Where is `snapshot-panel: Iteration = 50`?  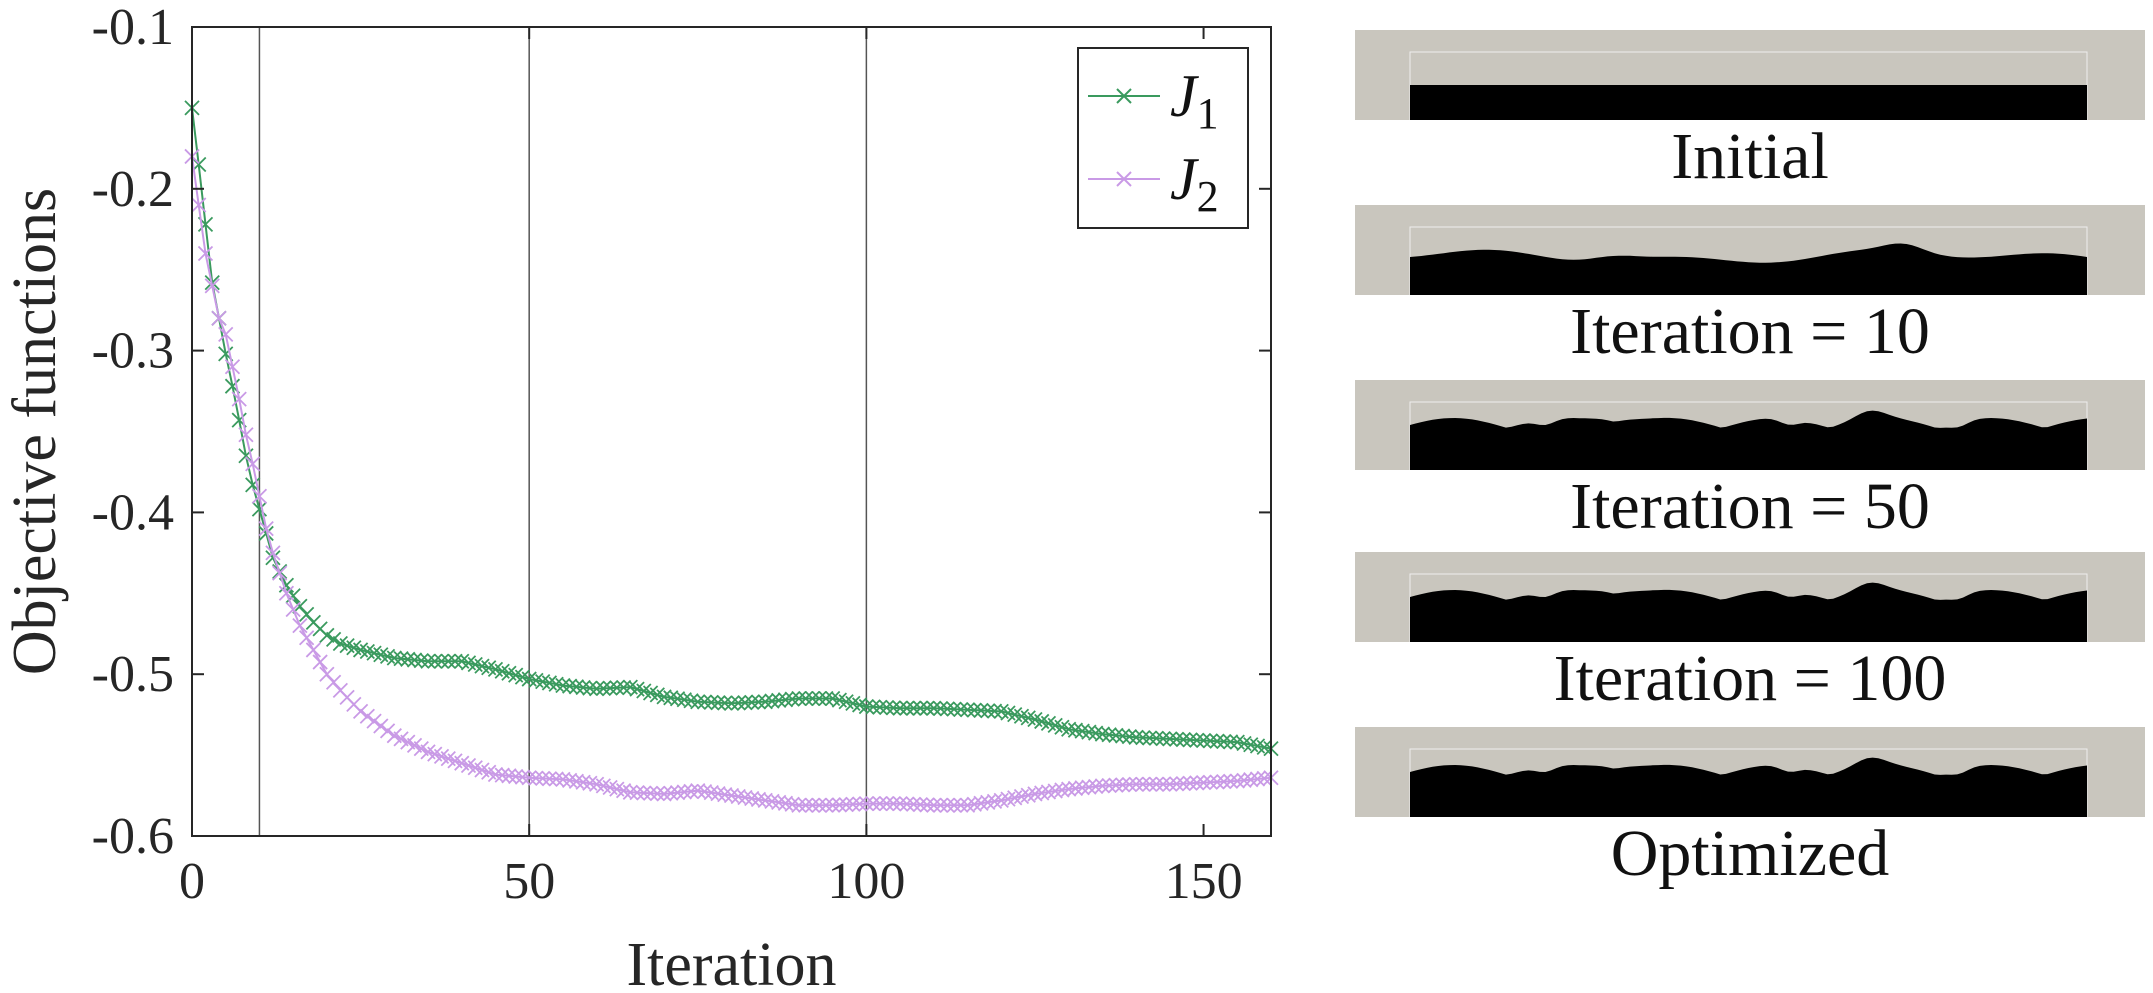
snapshot-panel: Iteration = 50 is located at coordinates (1750, 460).